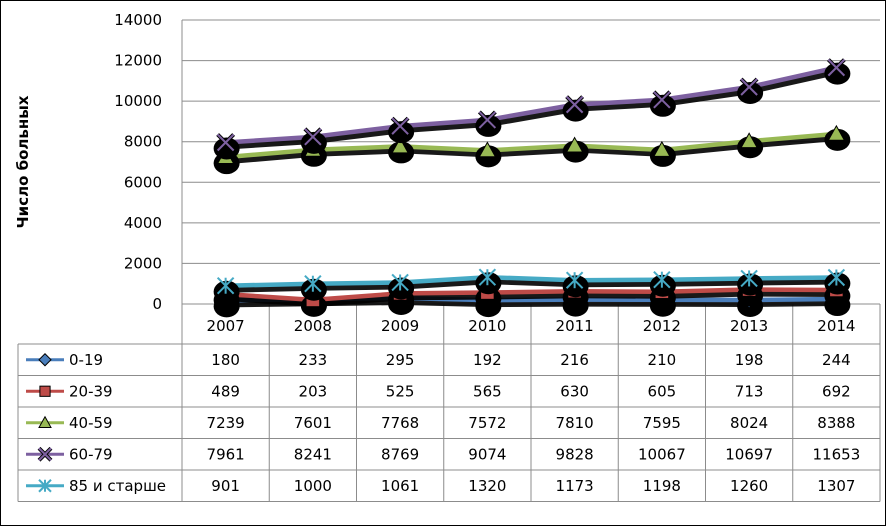 This screenshot has width=886, height=526. What do you see at coordinates (662, 326) in the screenshot?
I see `x-tick-label: 2012` at bounding box center [662, 326].